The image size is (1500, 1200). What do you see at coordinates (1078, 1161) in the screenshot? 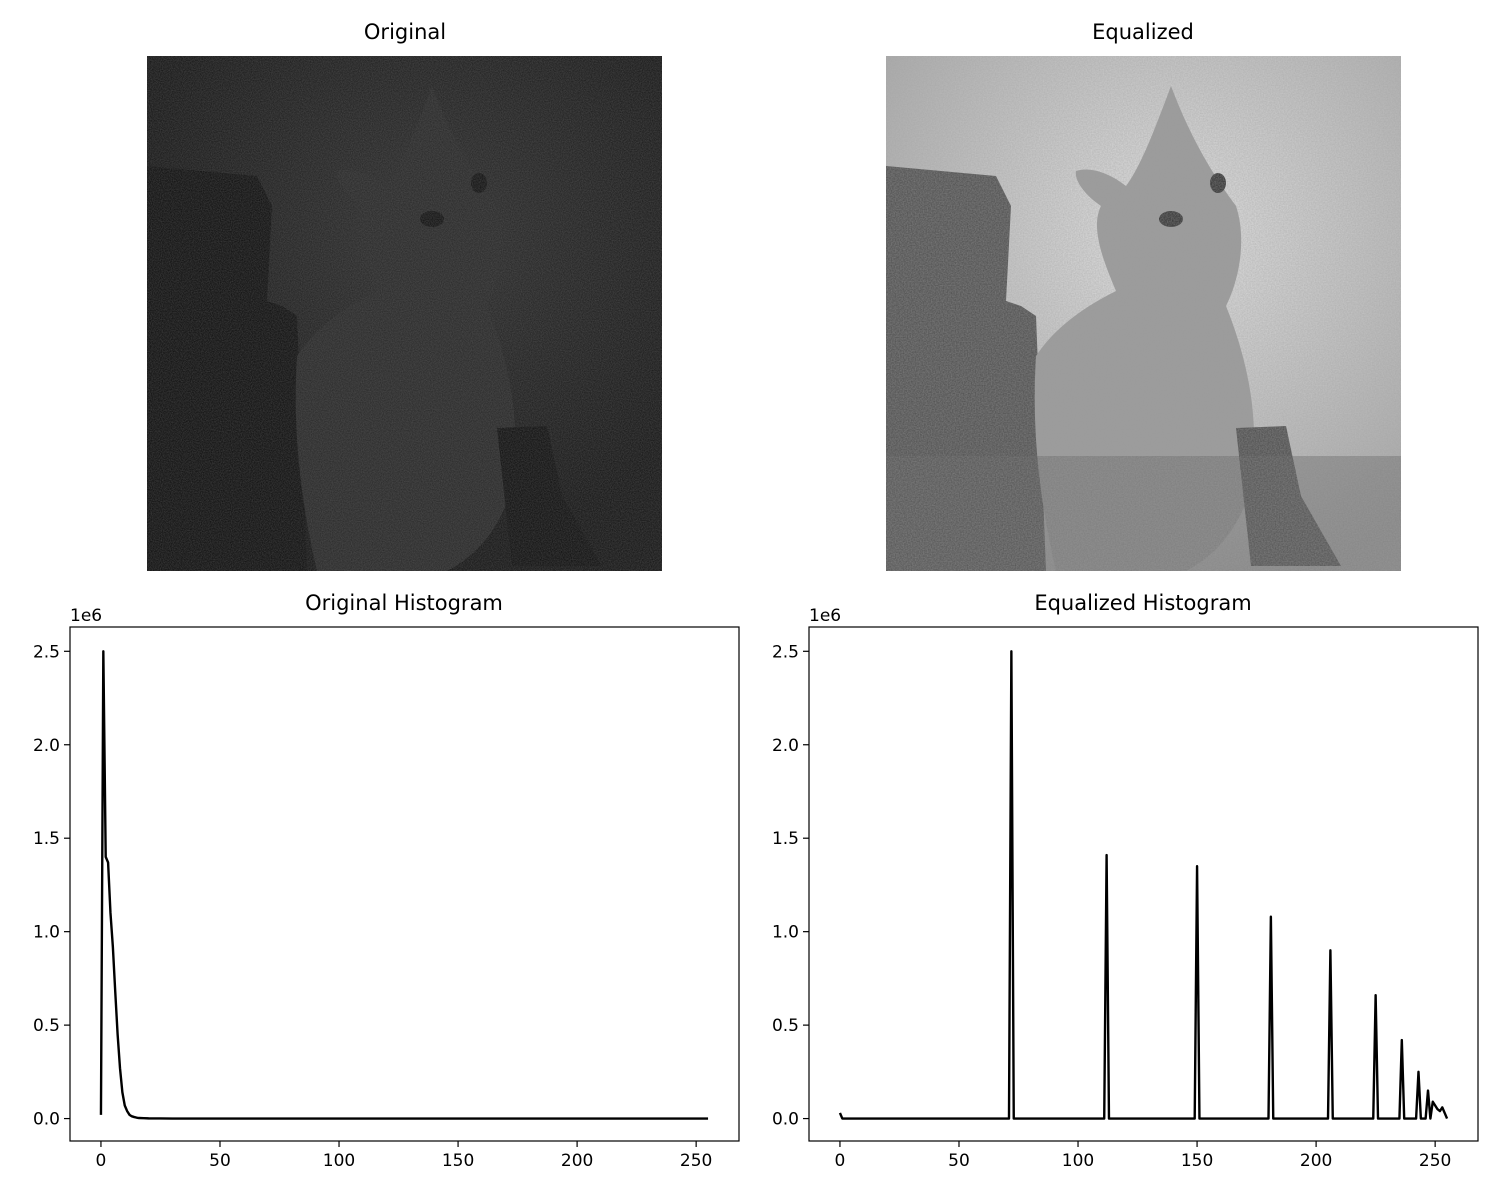
I see `equalized-histogram-xtick-label: 100` at bounding box center [1078, 1161].